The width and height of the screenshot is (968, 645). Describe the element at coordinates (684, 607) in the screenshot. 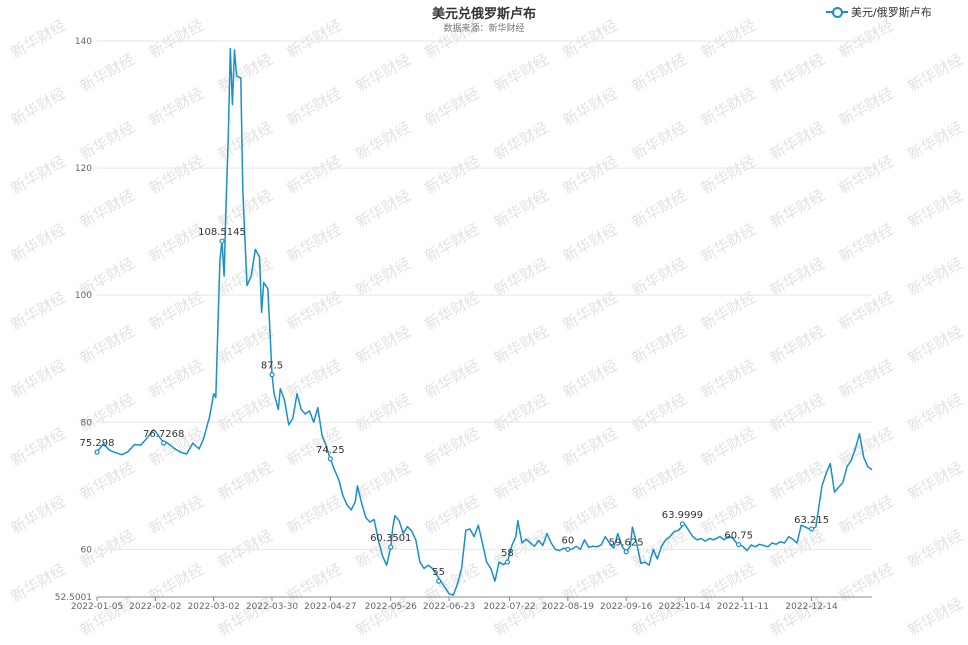

I see `x-tick-label: 2022-10-14` at that location.